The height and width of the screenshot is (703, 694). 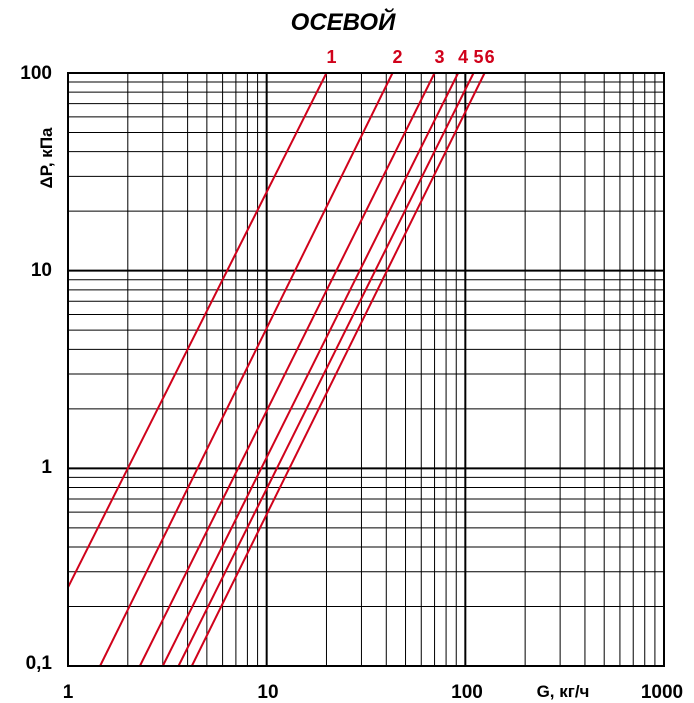 I want to click on series-label-3: 3, so click(x=440, y=57).